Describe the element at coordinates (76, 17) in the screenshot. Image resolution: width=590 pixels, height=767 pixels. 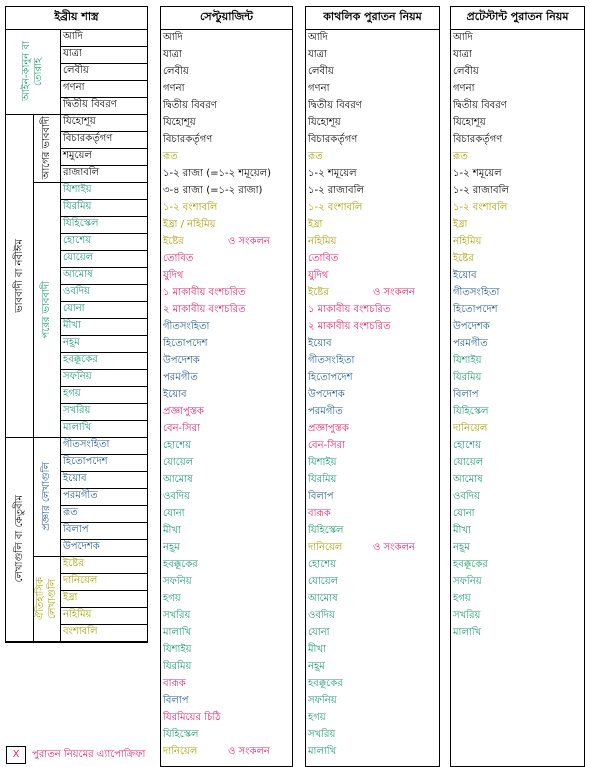
I see `column-header: ইব্রীয় শাস্ত্র` at that location.